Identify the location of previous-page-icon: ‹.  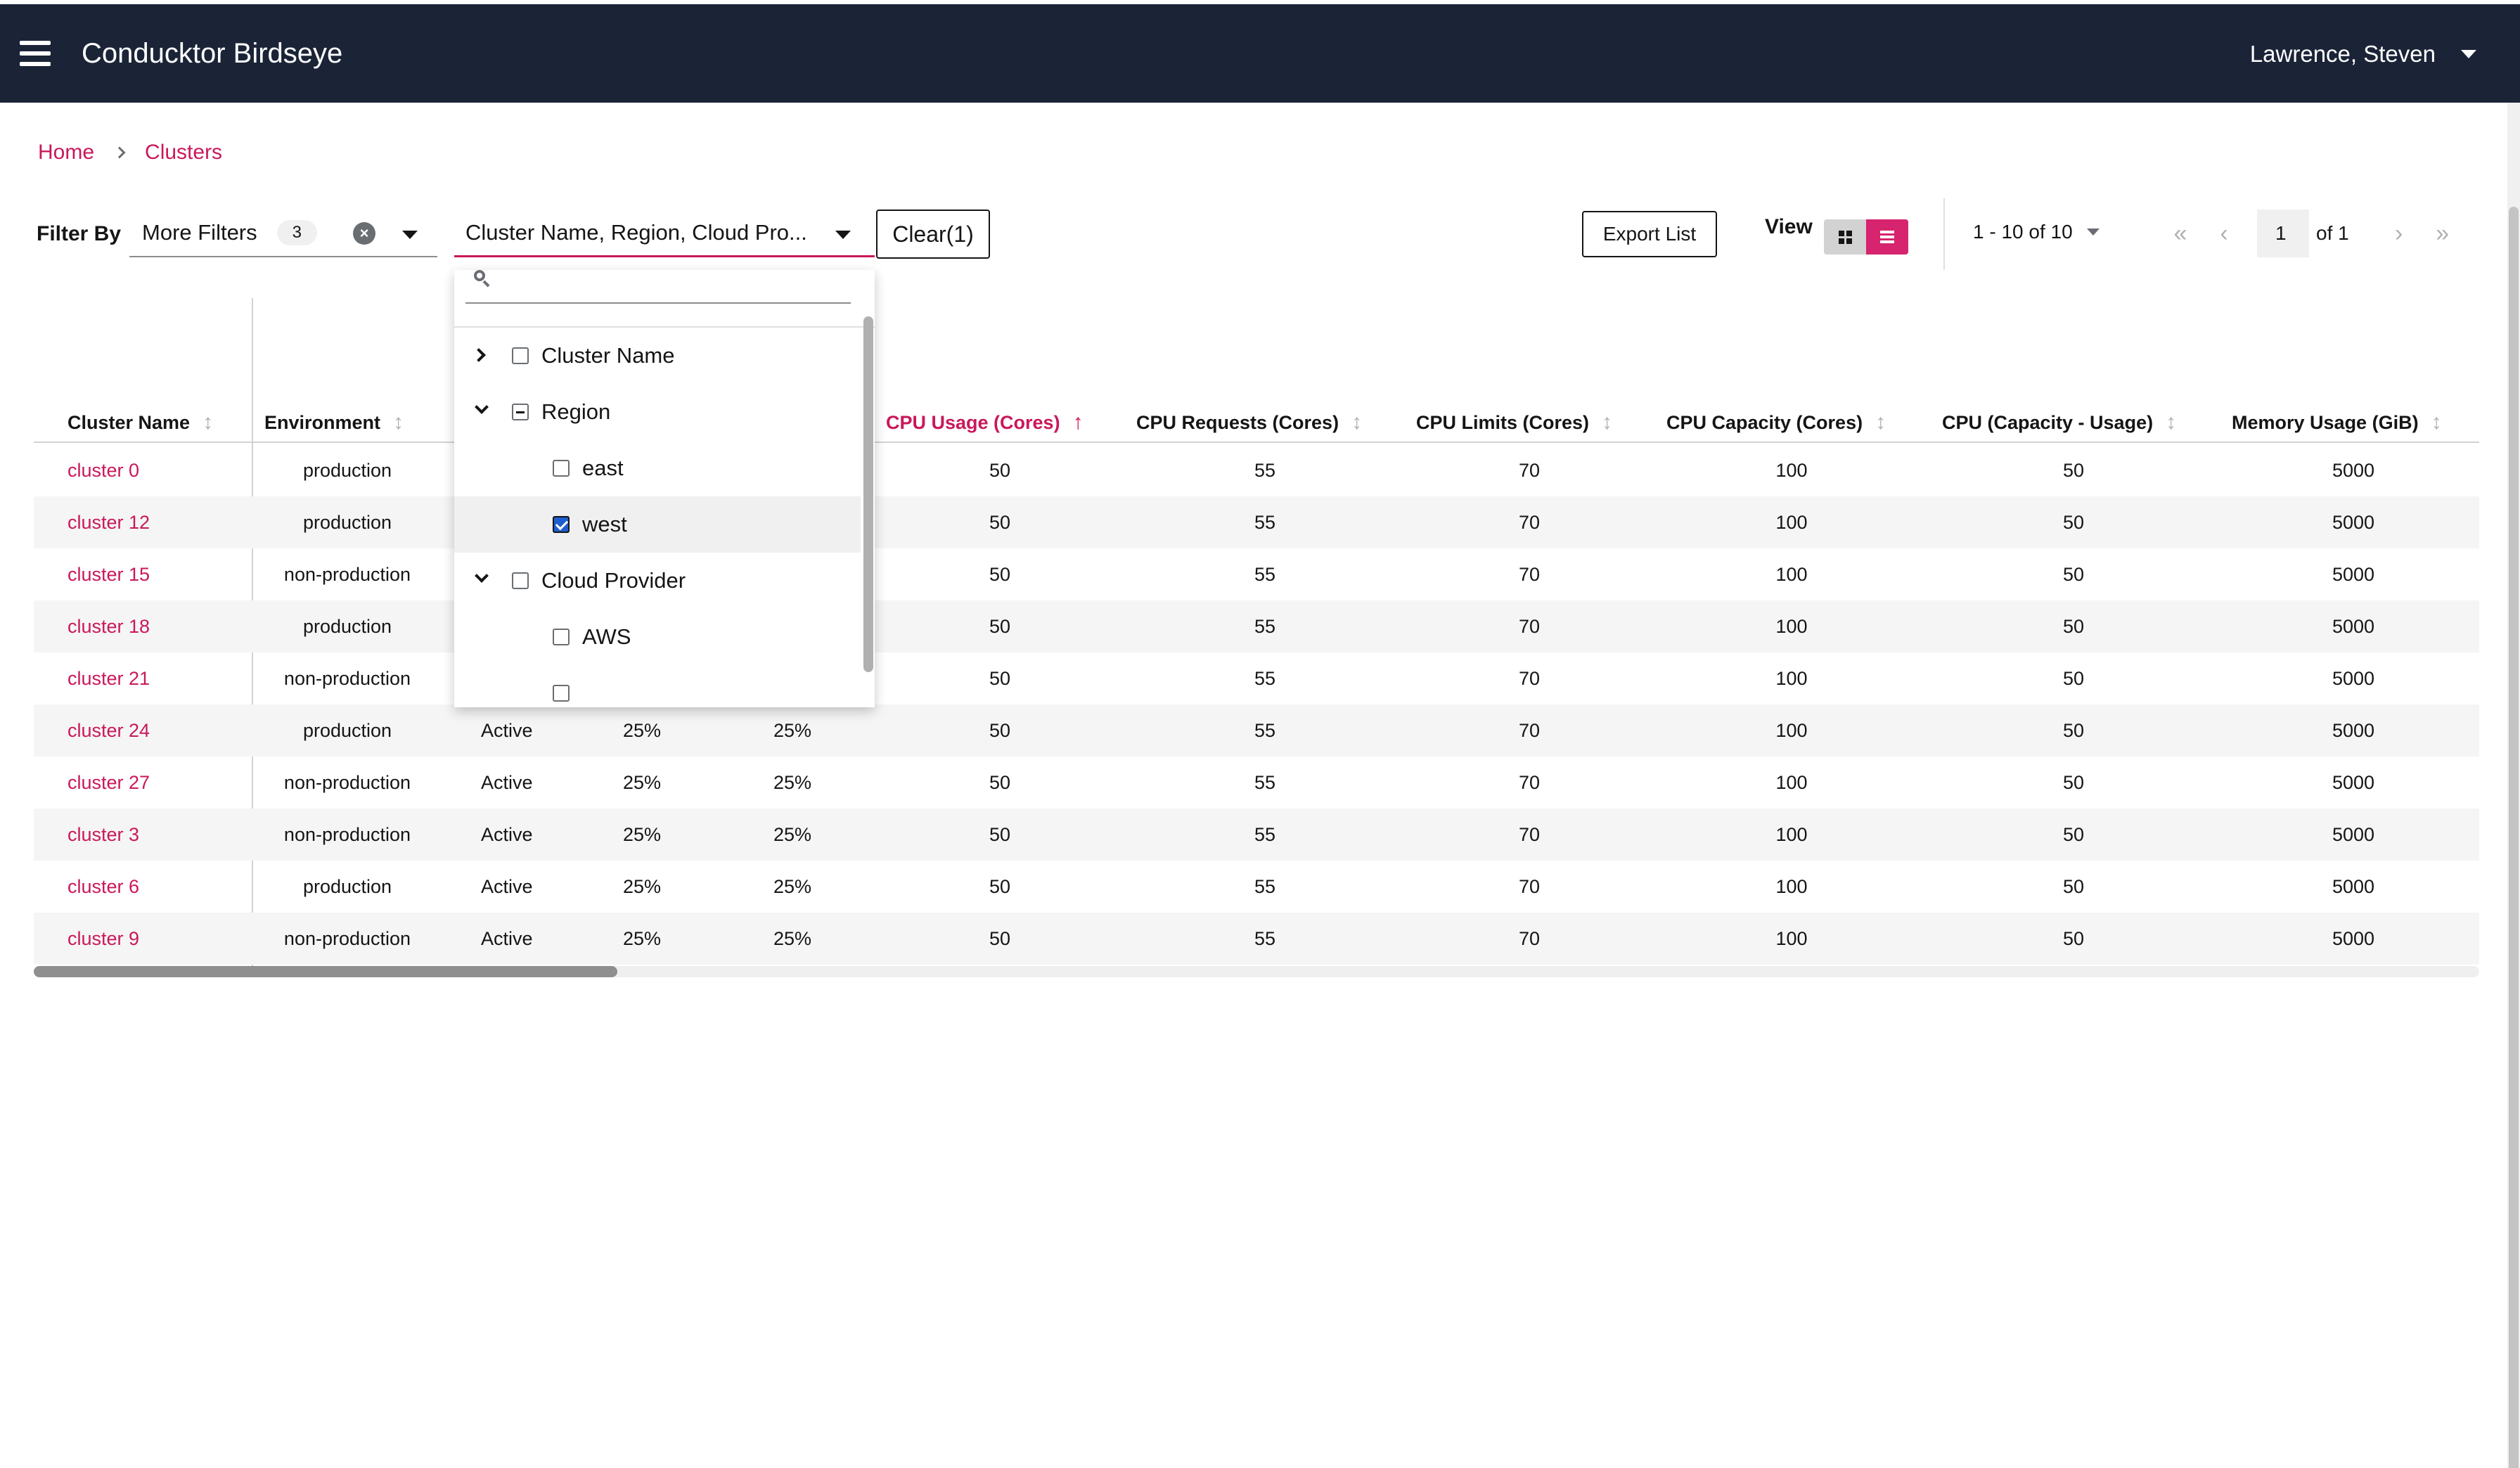
(2224, 233).